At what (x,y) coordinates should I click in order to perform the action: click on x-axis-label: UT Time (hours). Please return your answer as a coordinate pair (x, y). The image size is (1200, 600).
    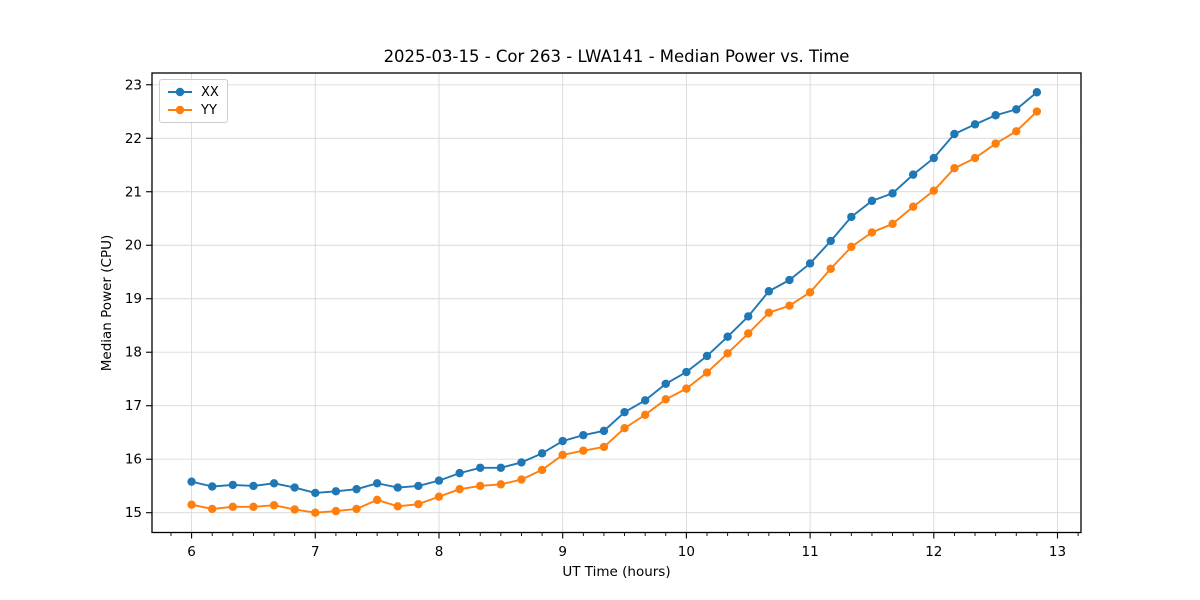
    Looking at the image, I should click on (616, 572).